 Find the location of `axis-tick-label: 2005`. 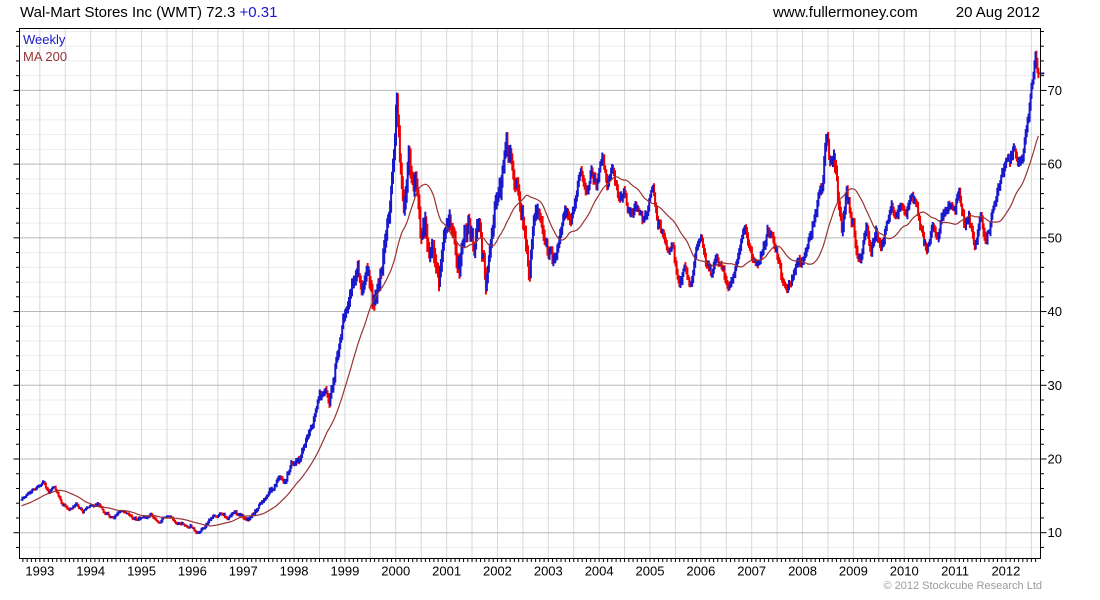

axis-tick-label: 2005 is located at coordinates (650, 571).